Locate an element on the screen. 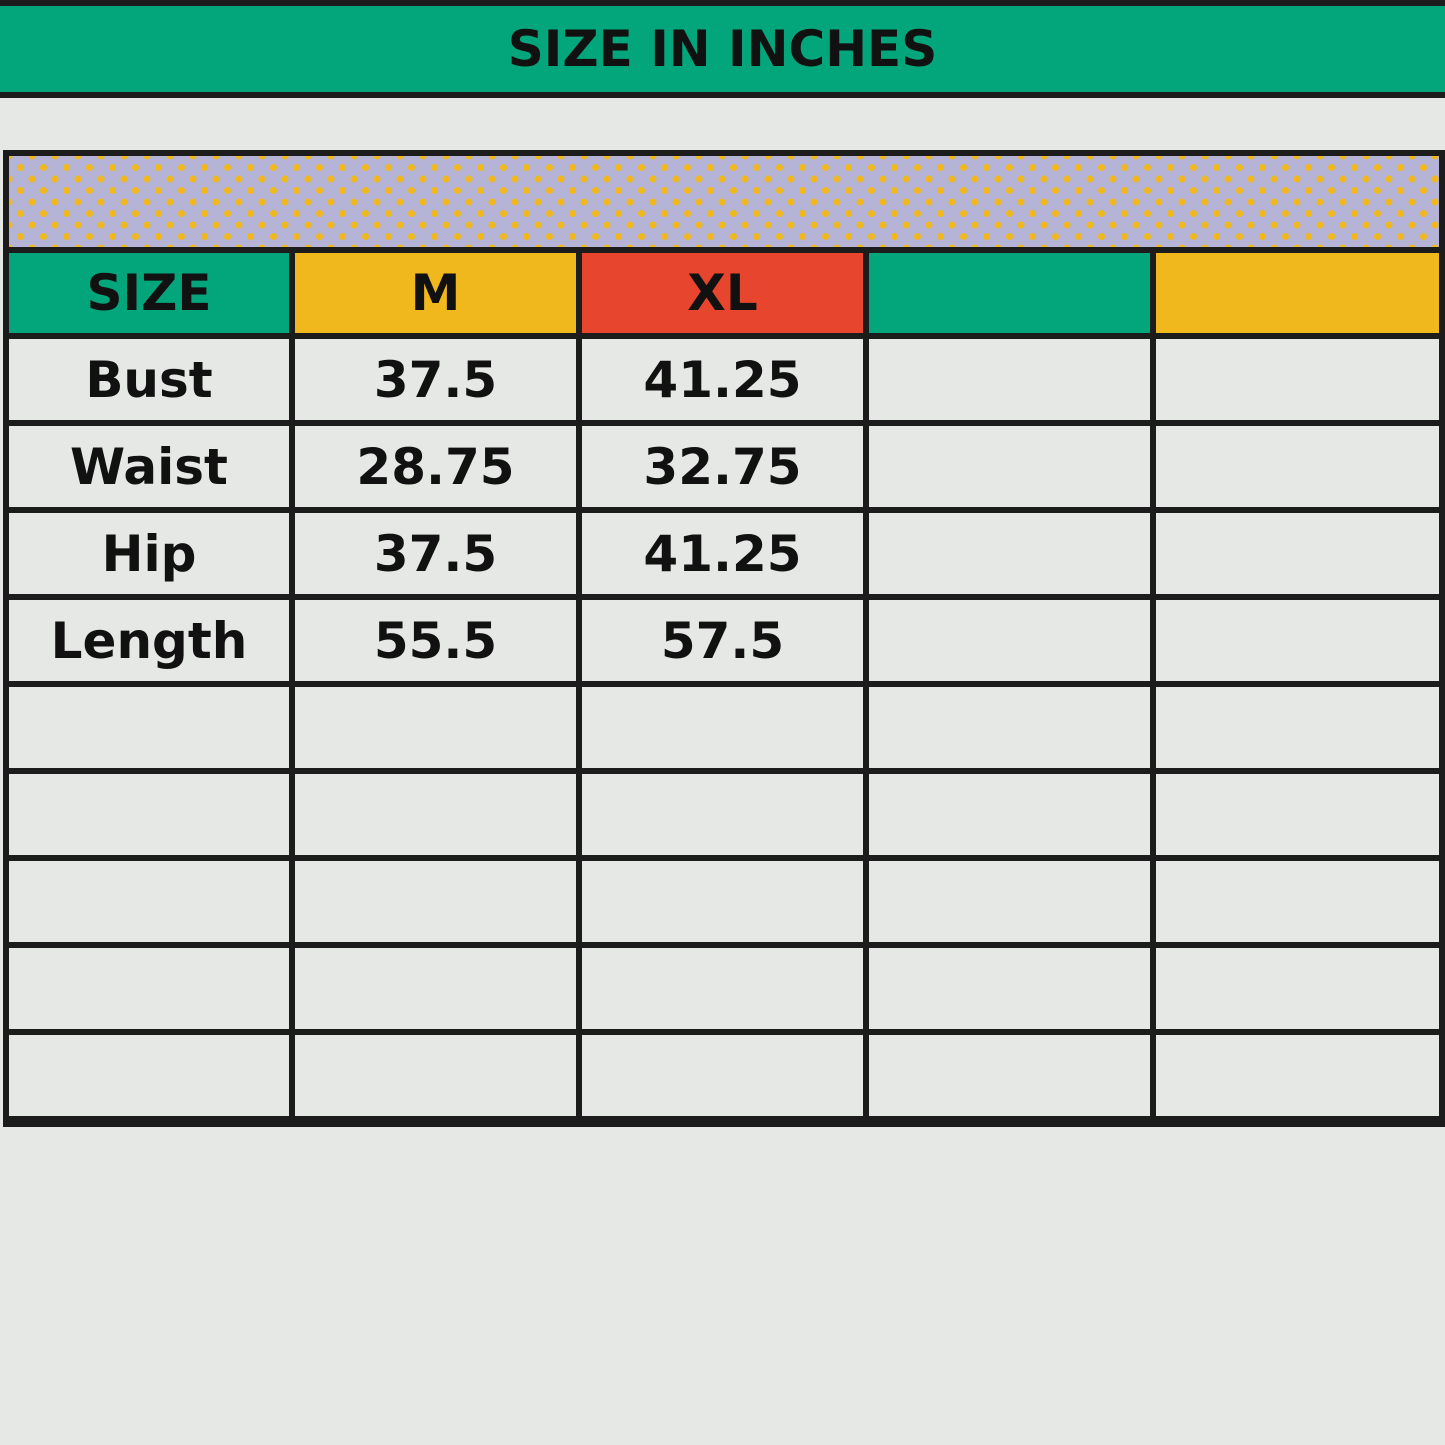 Image resolution: width=1445 pixels, height=1445 pixels. header-cell: M is located at coordinates (435, 293).